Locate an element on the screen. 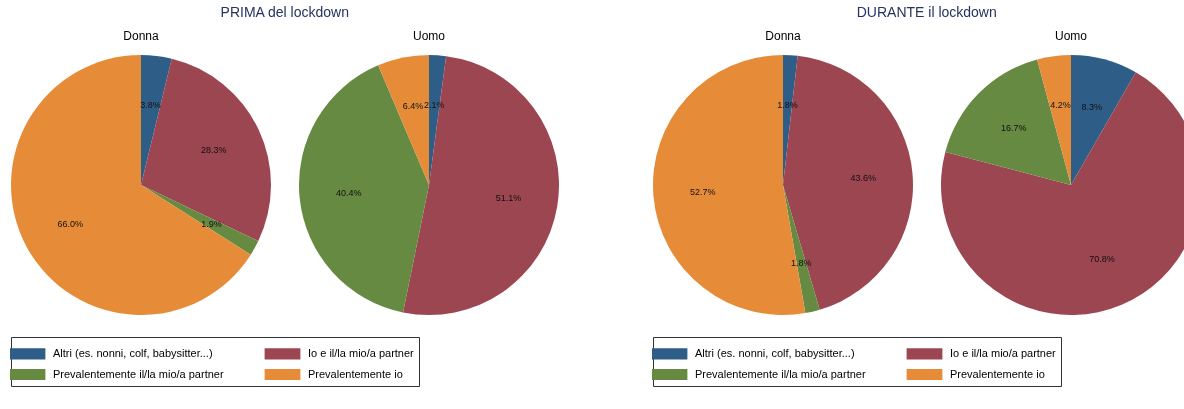  data-label: 51.1% is located at coordinates (508, 198).